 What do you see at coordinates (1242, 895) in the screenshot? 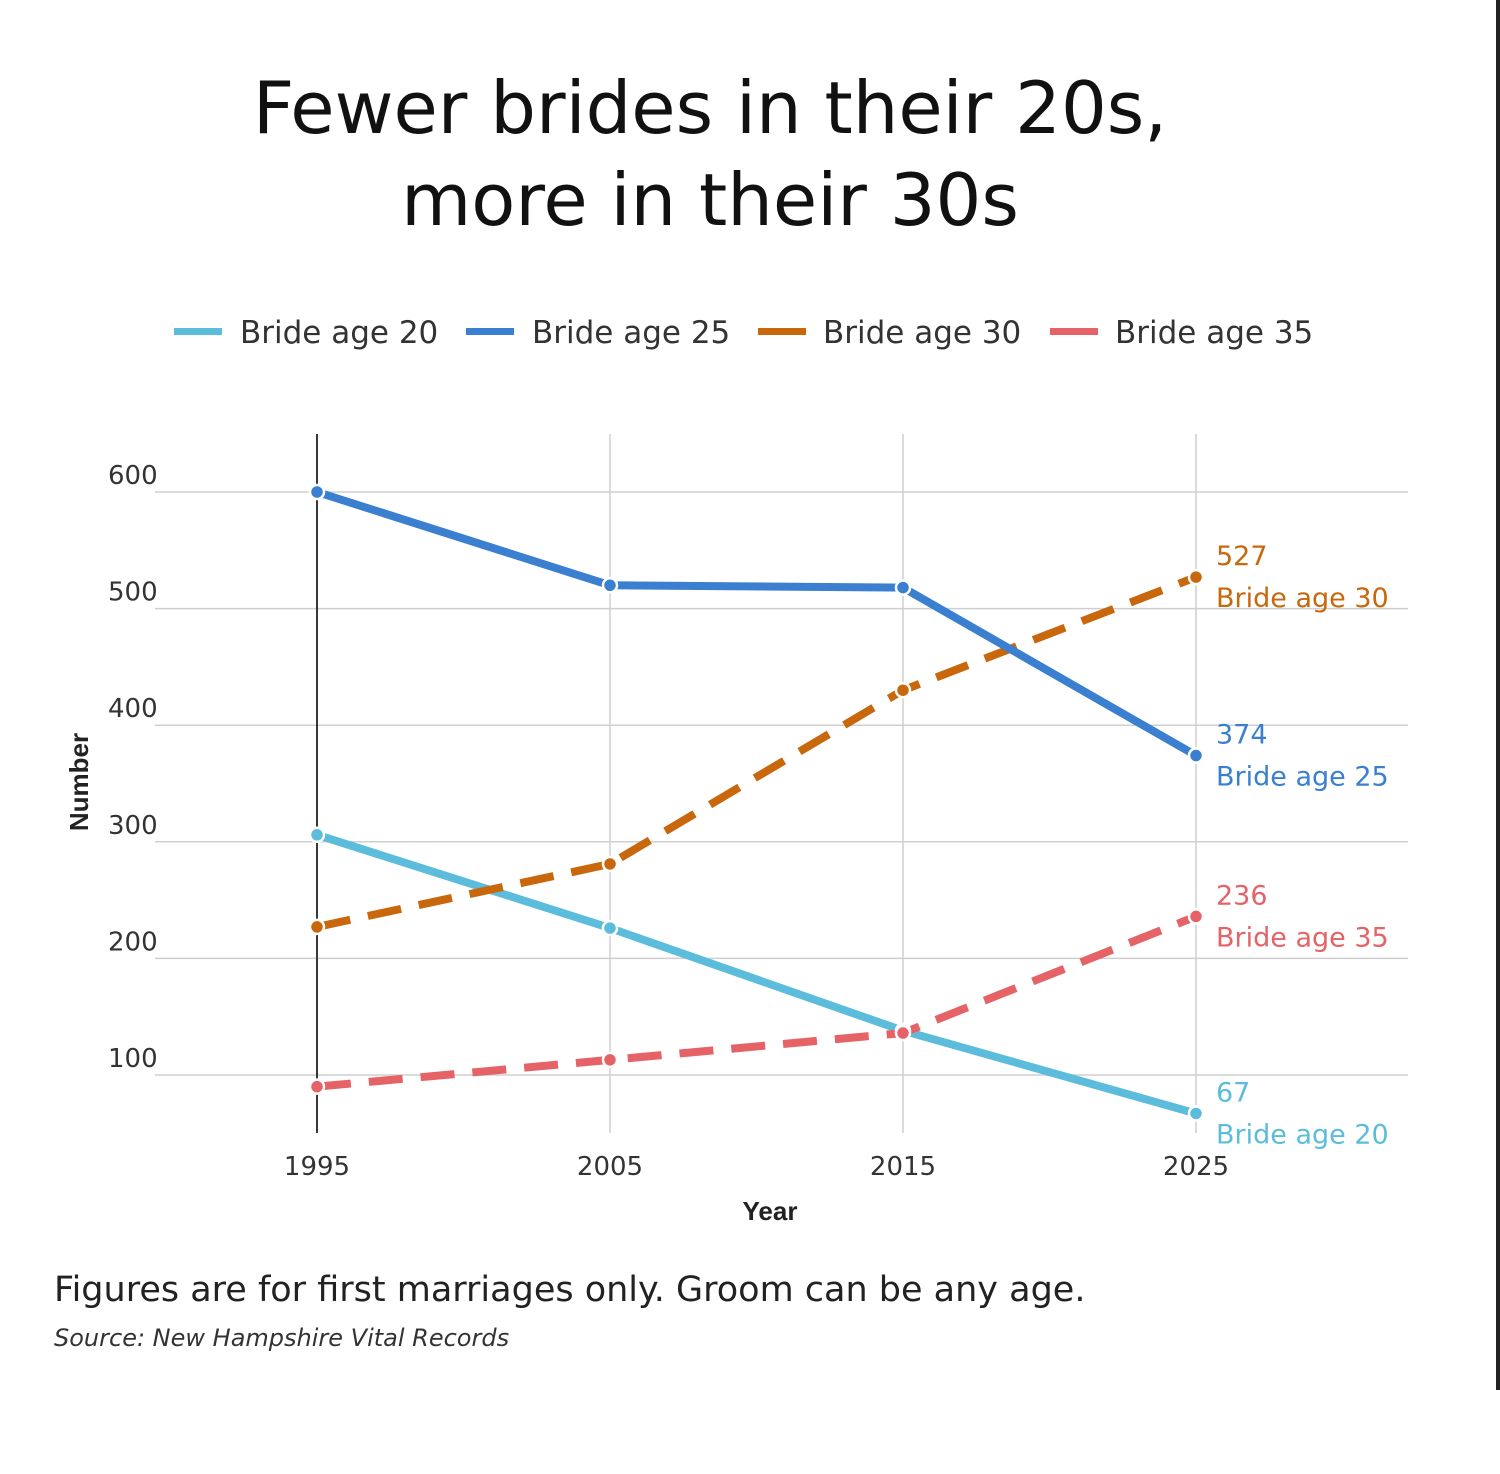
I see `end-value-label-4: 236` at bounding box center [1242, 895].